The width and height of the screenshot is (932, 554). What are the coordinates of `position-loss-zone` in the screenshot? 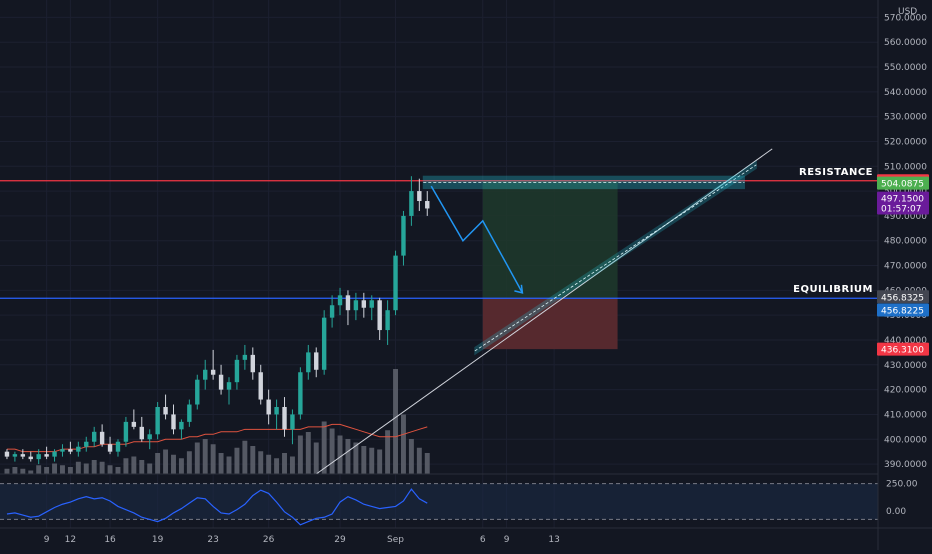 It's located at (550, 324).